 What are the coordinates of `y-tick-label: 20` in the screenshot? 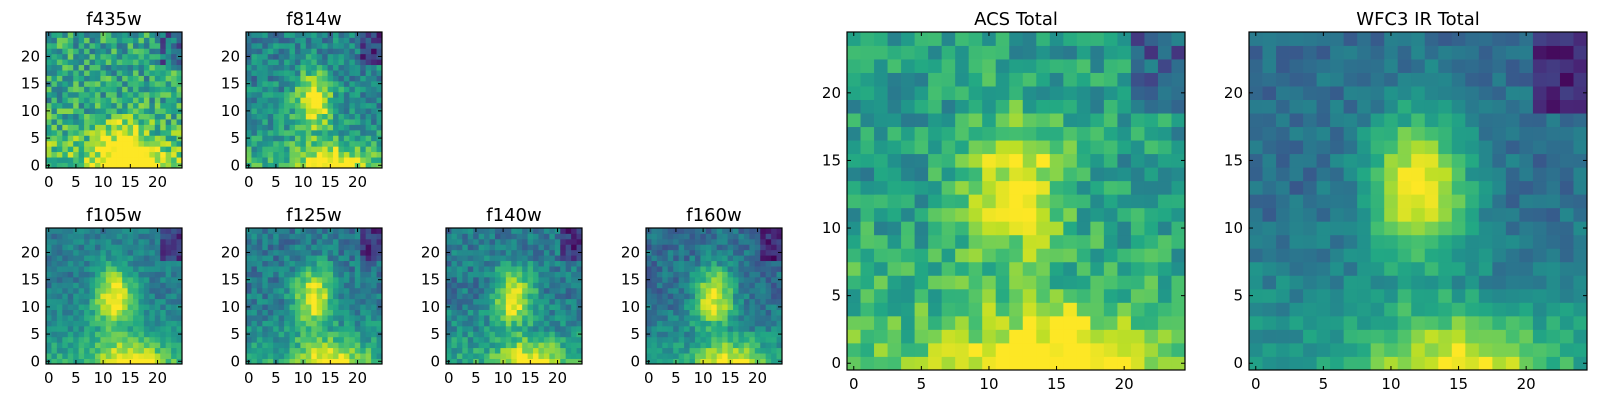 It's located at (230, 252).